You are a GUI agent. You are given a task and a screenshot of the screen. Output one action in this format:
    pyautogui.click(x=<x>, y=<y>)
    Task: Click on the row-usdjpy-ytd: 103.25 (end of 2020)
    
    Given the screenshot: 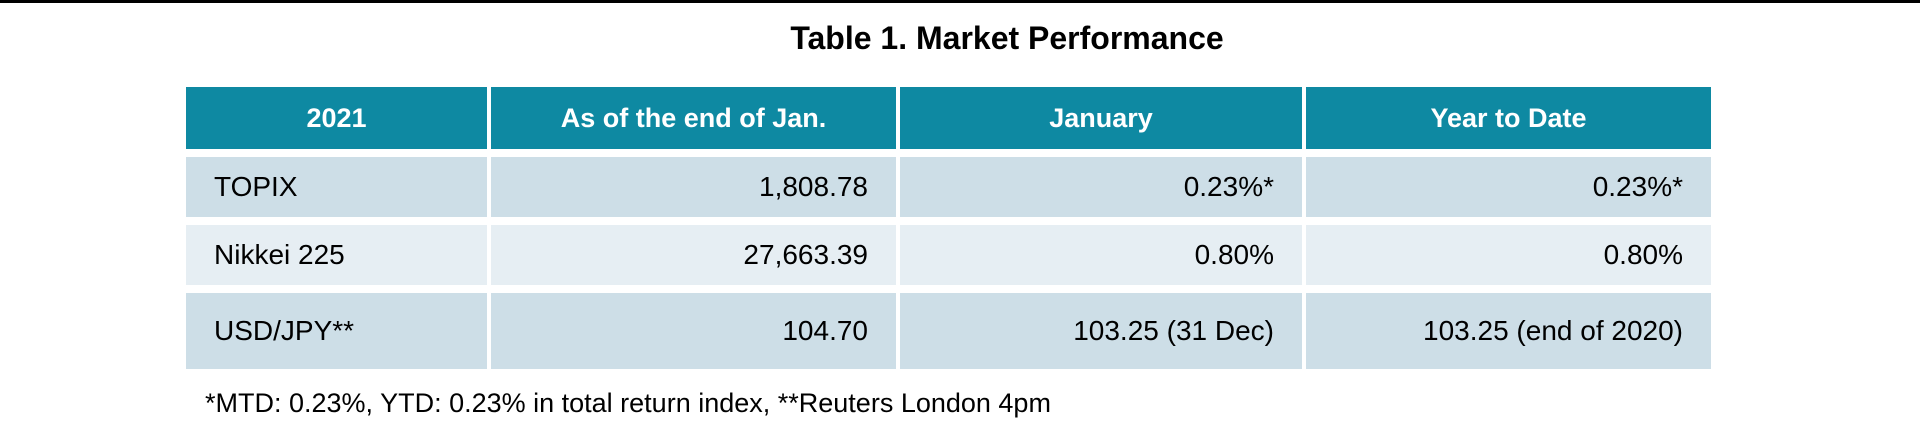 What is the action you would take?
    pyautogui.click(x=1508, y=331)
    